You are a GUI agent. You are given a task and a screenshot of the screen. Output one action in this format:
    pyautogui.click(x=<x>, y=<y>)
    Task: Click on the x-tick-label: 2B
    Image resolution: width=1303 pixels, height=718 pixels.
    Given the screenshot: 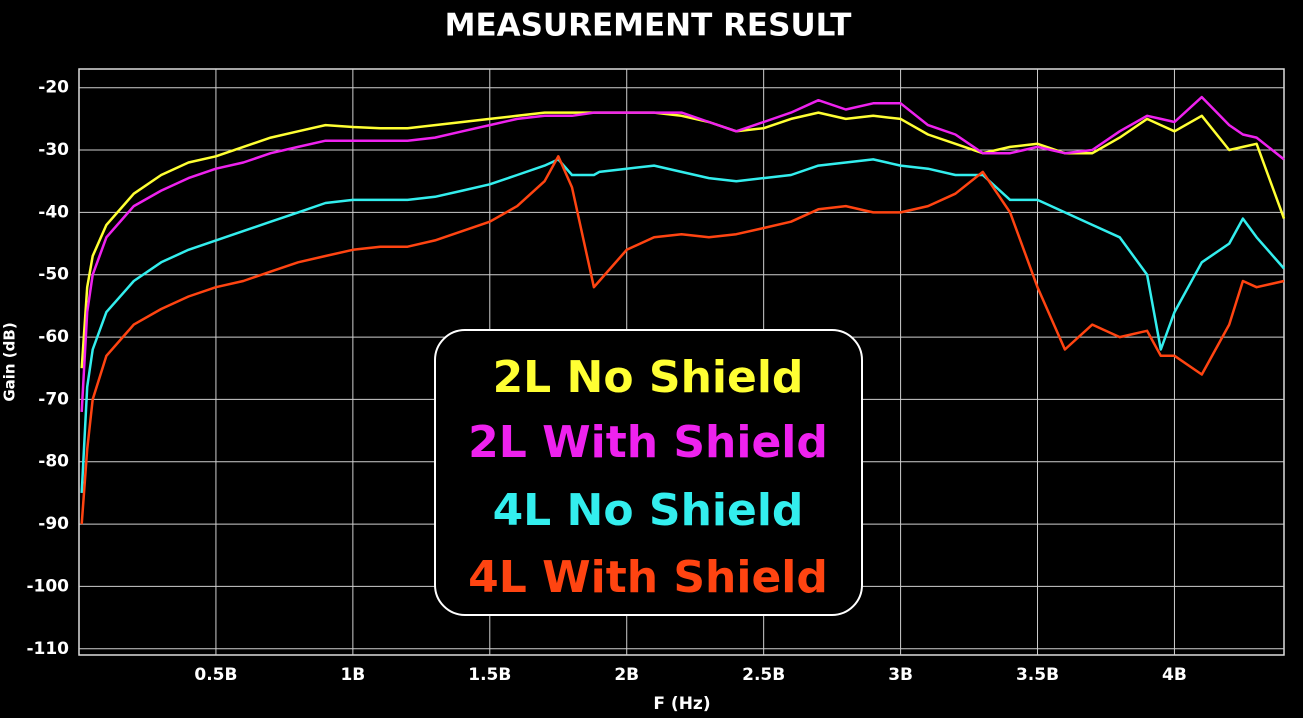 What is the action you would take?
    pyautogui.click(x=626, y=675)
    